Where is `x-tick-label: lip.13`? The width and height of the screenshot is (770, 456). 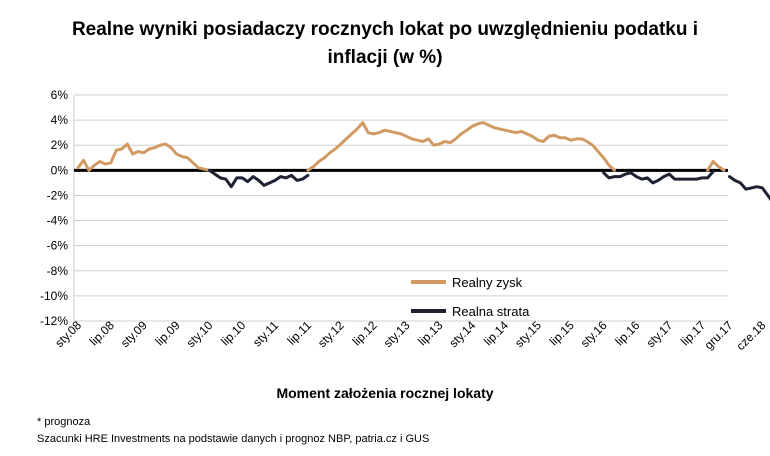
x-tick-label: lip.13 is located at coordinates (430, 333).